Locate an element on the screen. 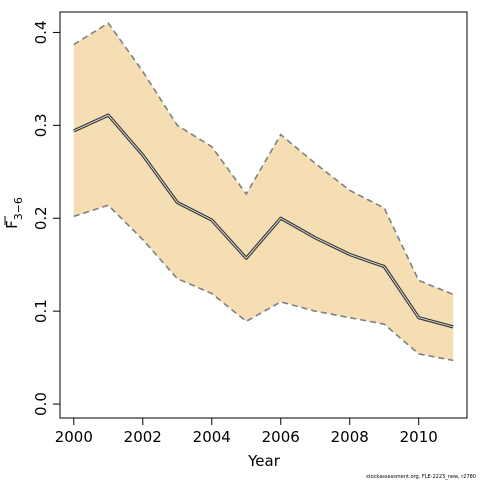  y-axis-title: F3−6 is located at coordinates (14, 213).